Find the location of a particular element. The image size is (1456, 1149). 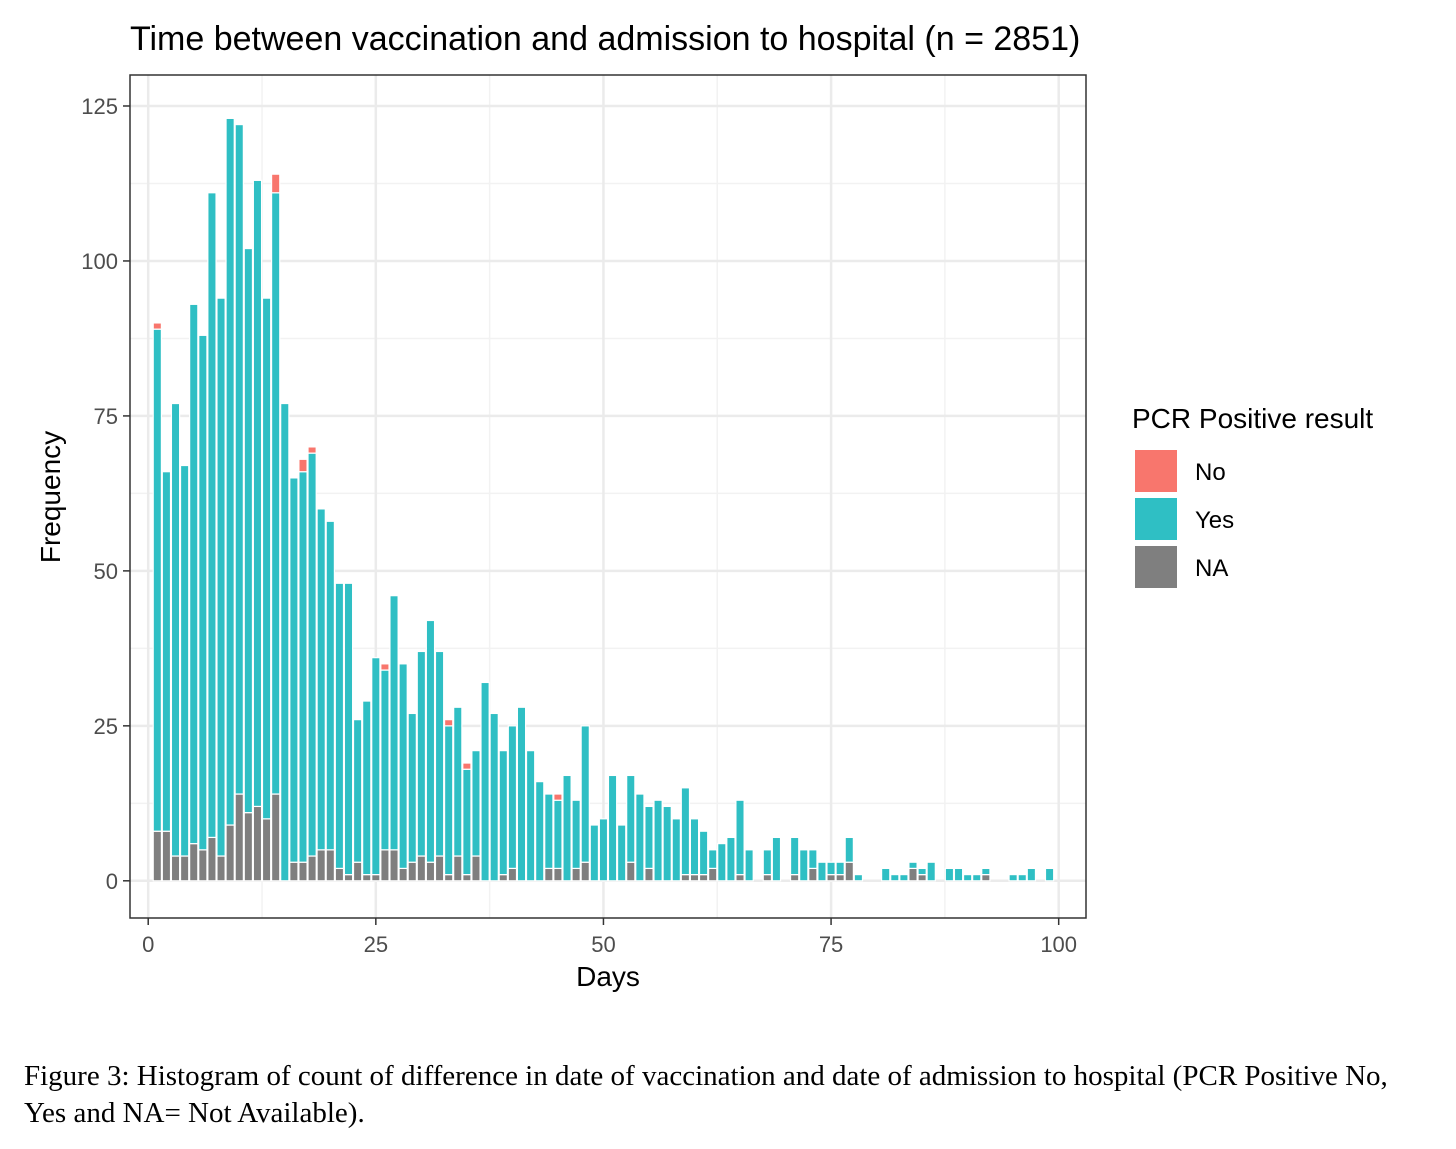

x-axis-label: Days is located at coordinates (608, 976).